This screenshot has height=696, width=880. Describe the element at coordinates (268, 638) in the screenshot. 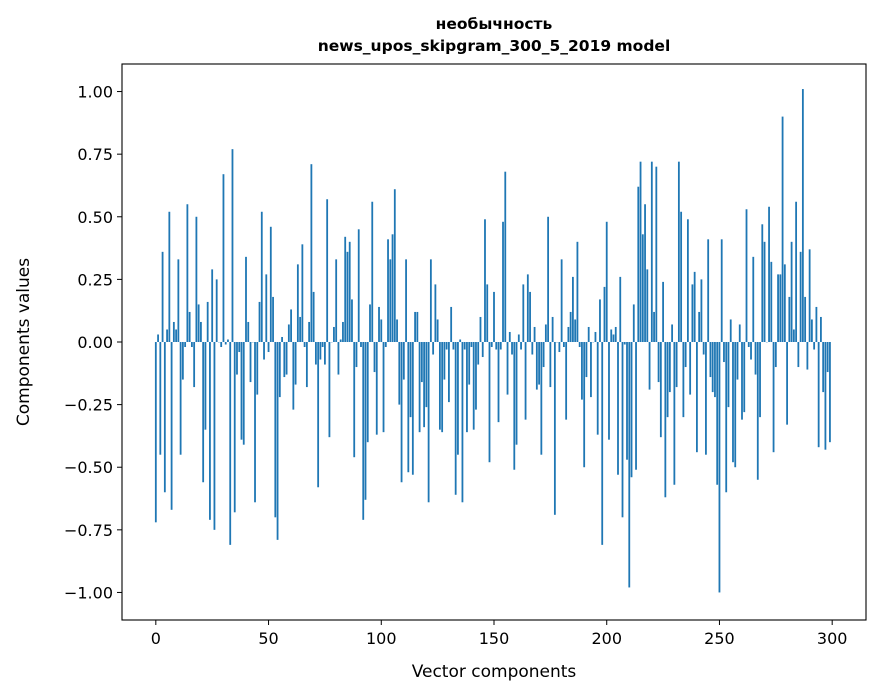

I see `x-tick-label: 50` at that location.